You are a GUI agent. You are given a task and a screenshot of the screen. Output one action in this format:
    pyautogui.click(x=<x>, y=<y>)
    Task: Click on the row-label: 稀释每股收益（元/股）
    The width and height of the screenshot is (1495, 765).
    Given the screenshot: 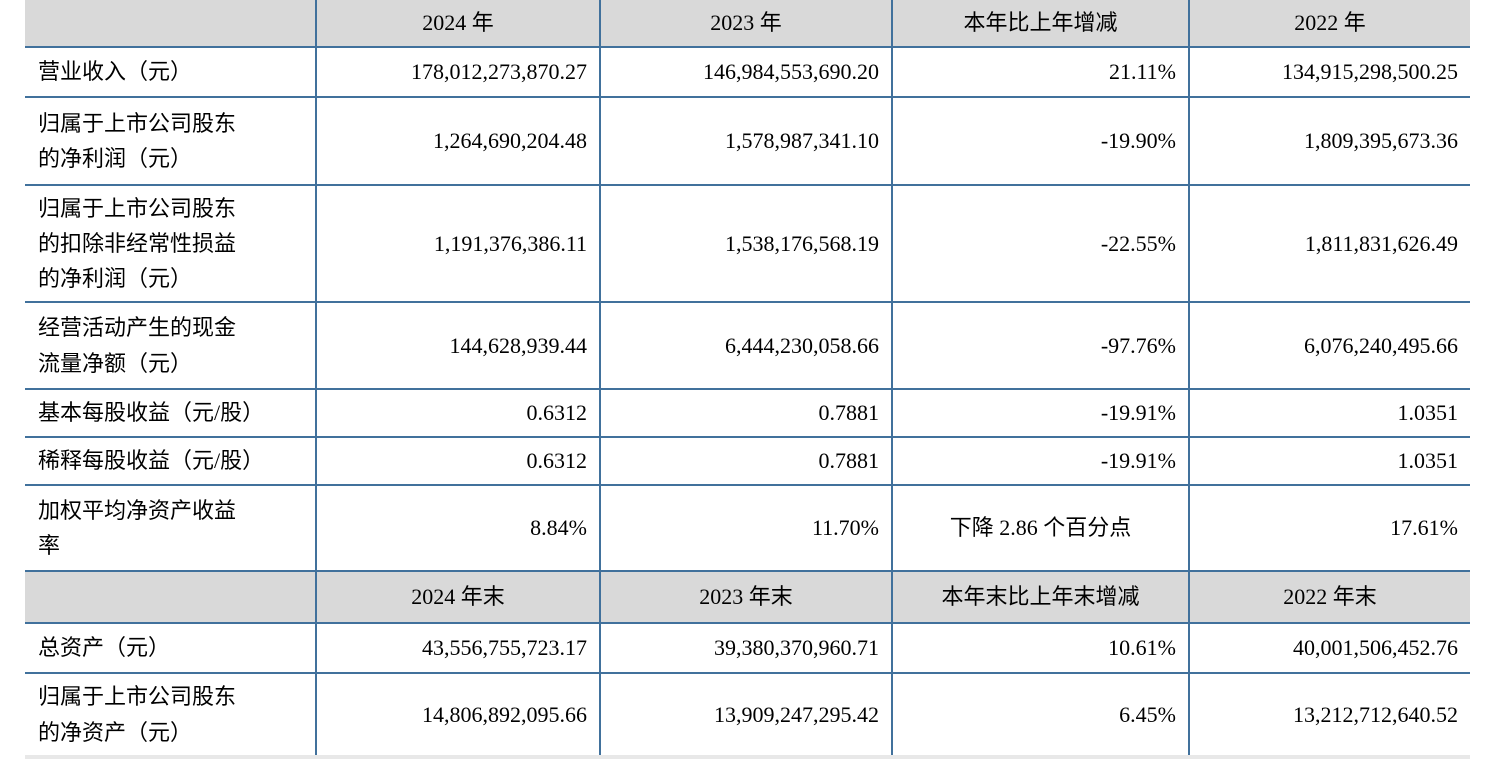 What is the action you would take?
    pyautogui.click(x=170, y=460)
    